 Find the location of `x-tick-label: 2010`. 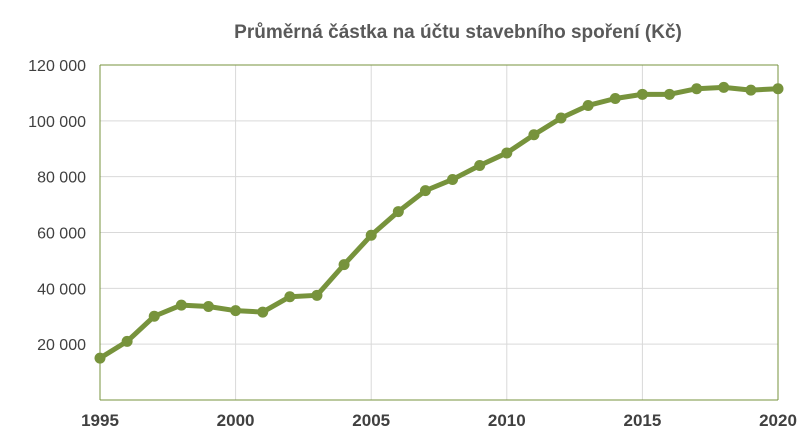

x-tick-label: 2010 is located at coordinates (507, 420).